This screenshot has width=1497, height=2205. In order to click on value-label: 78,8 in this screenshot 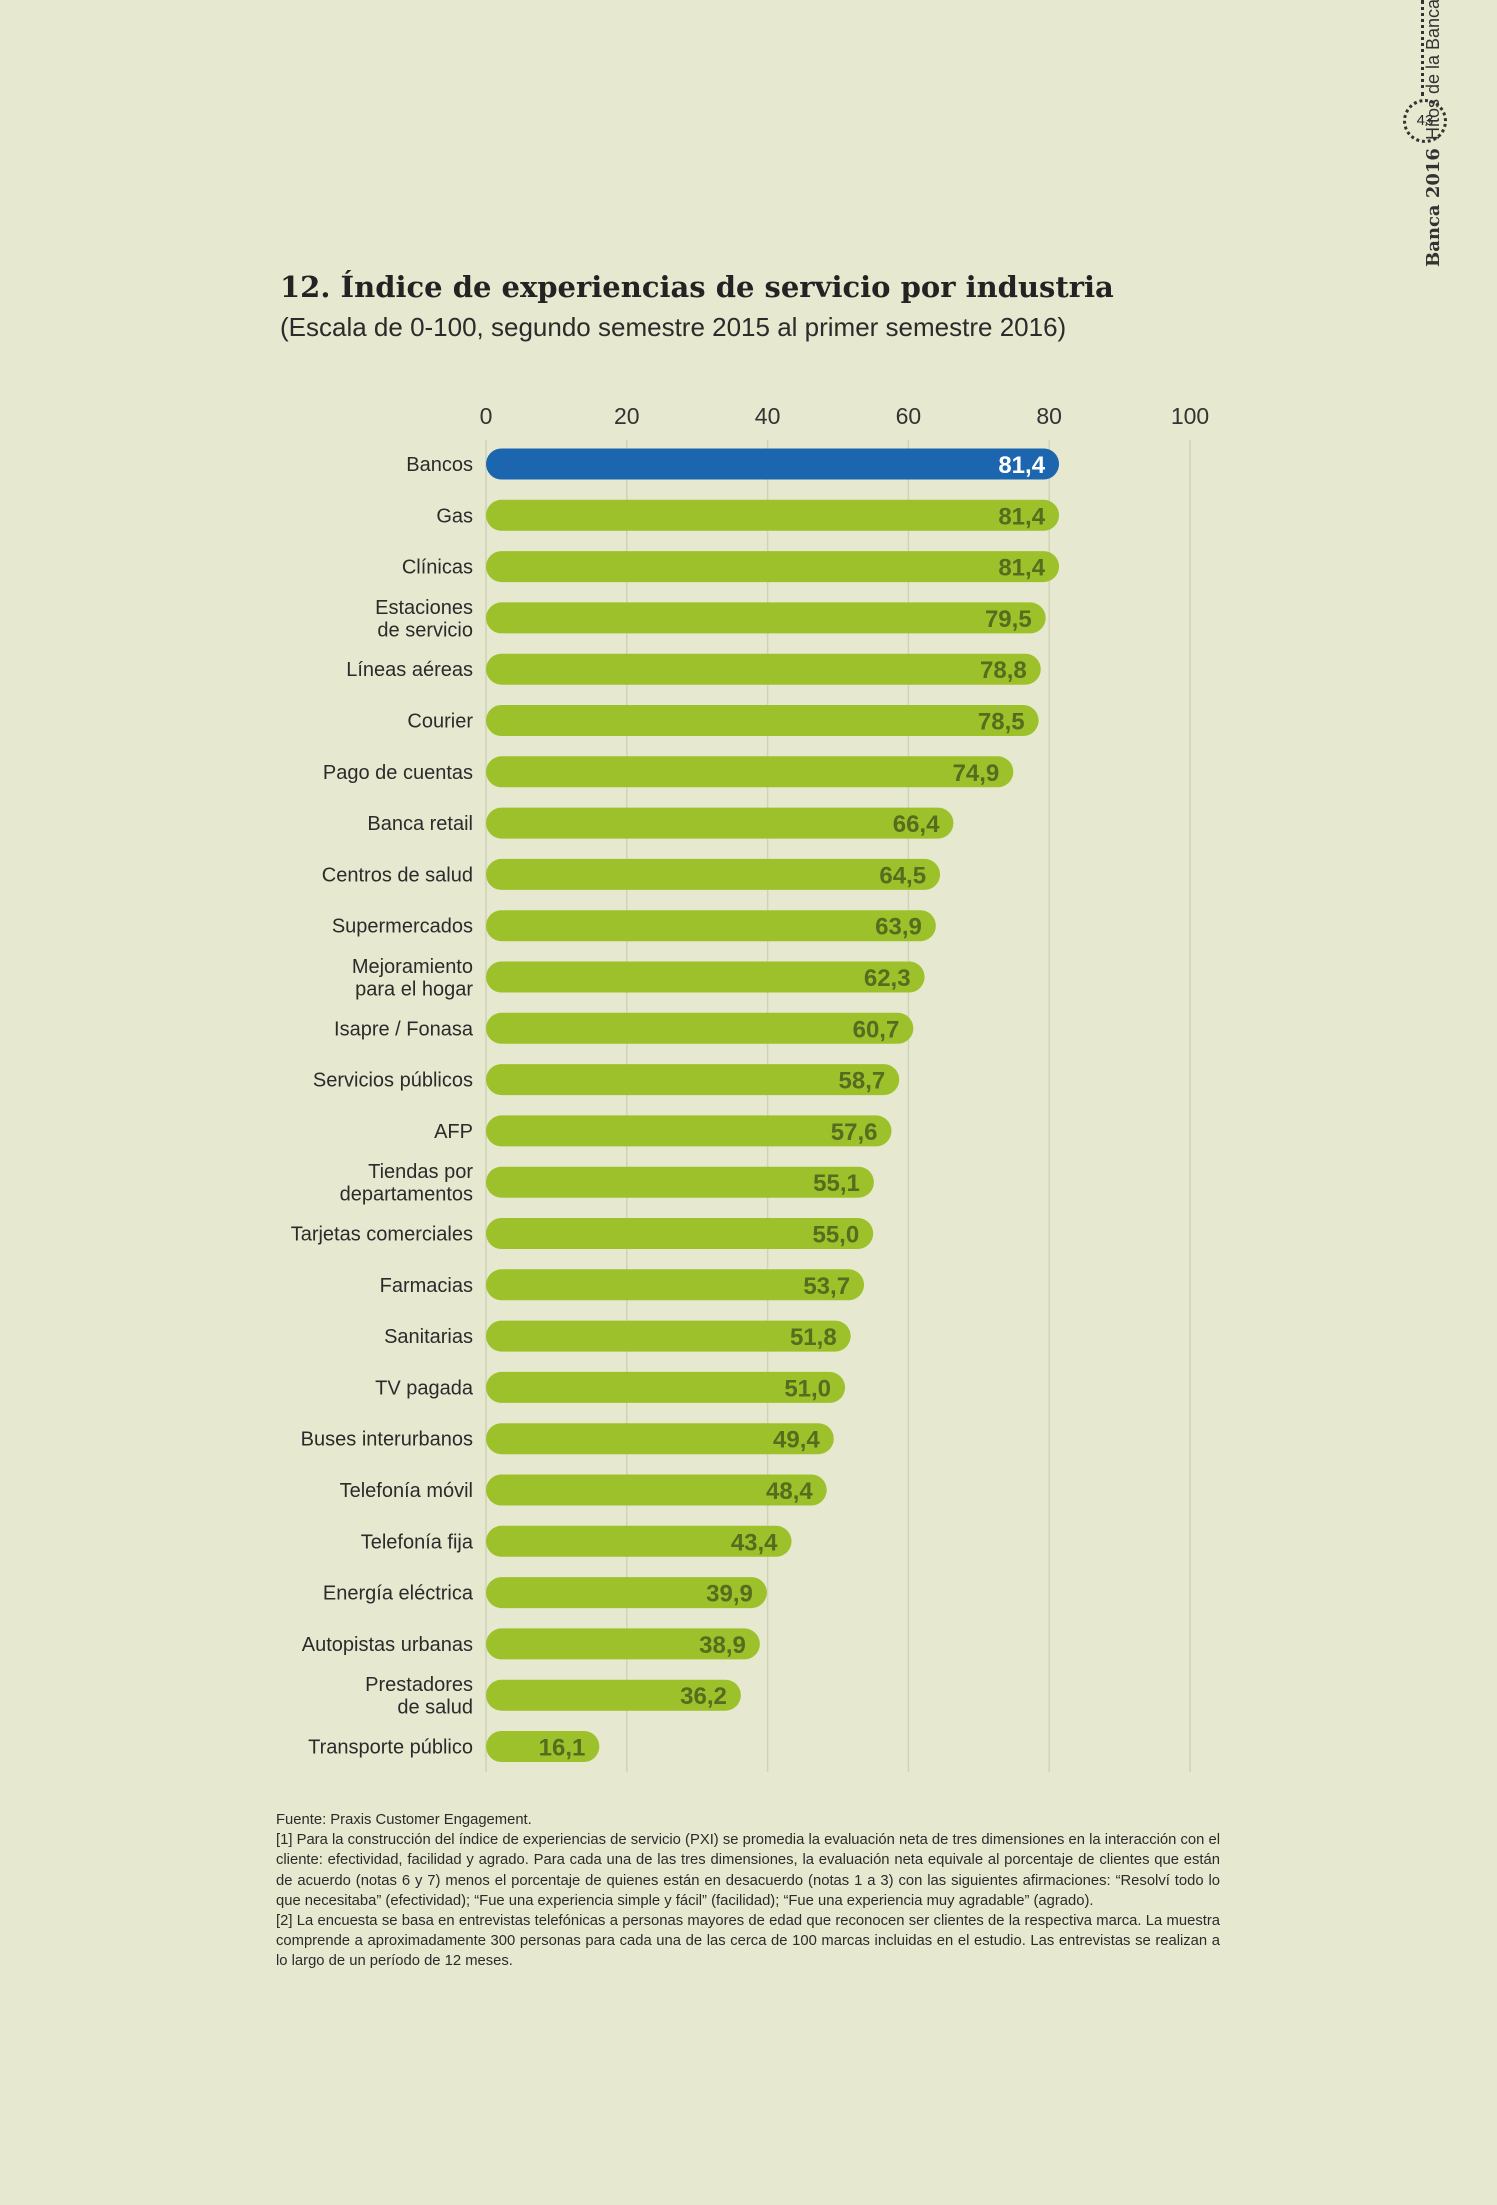, I will do `click(1003, 670)`.